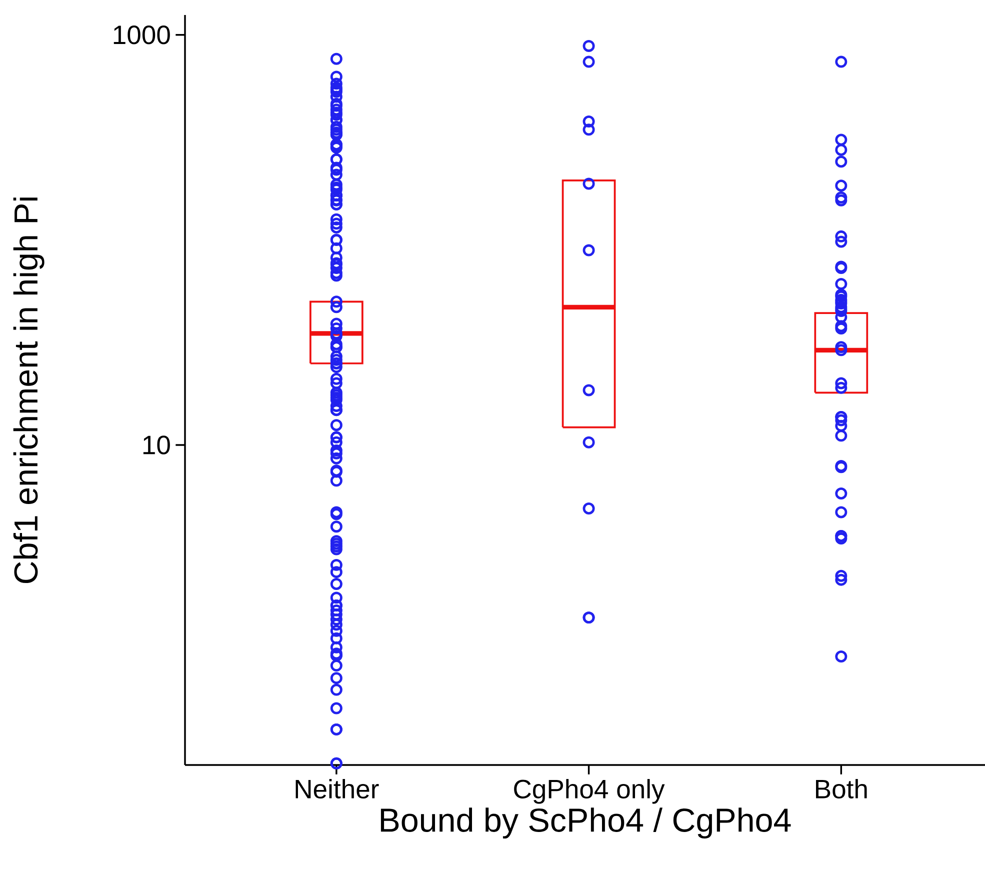 The width and height of the screenshot is (985, 875). Describe the element at coordinates (156, 445) in the screenshot. I see `y-tick-label: 10` at that location.